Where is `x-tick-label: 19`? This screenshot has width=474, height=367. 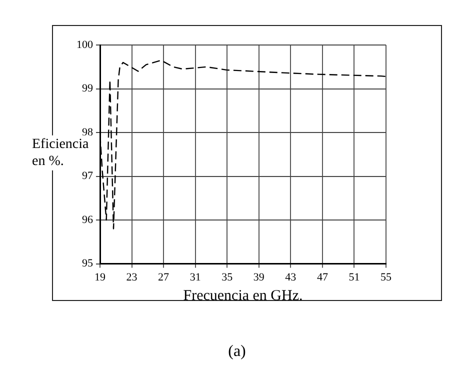 x-tick-label: 19 is located at coordinates (100, 277).